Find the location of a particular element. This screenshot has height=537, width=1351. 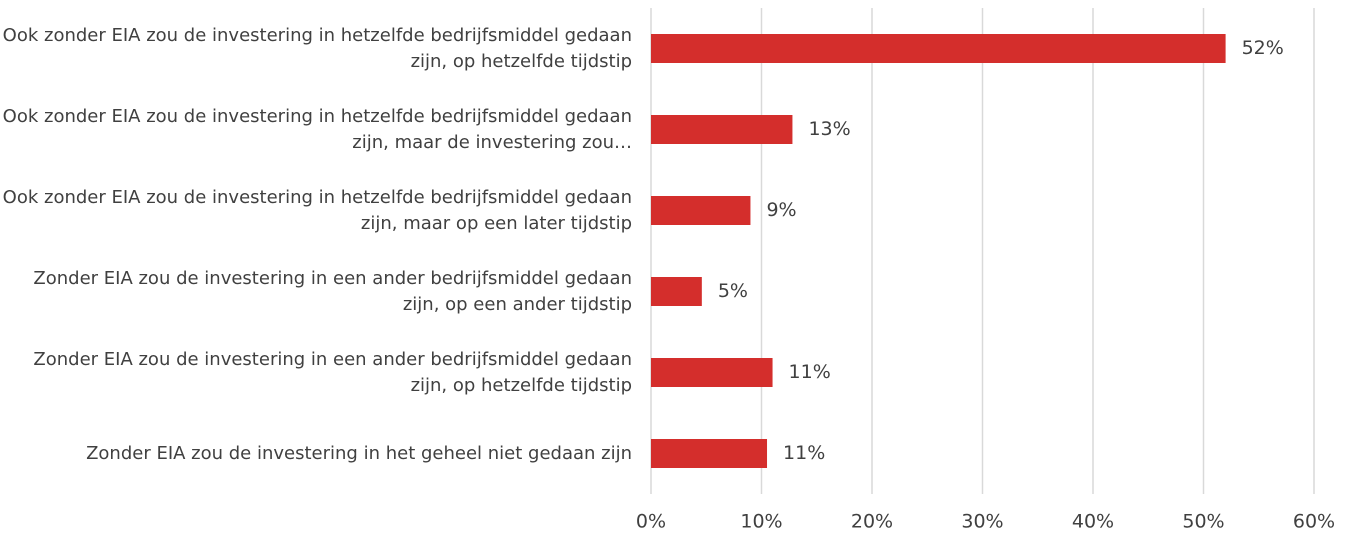

x-tick-label: 60% is located at coordinates (1314, 522).